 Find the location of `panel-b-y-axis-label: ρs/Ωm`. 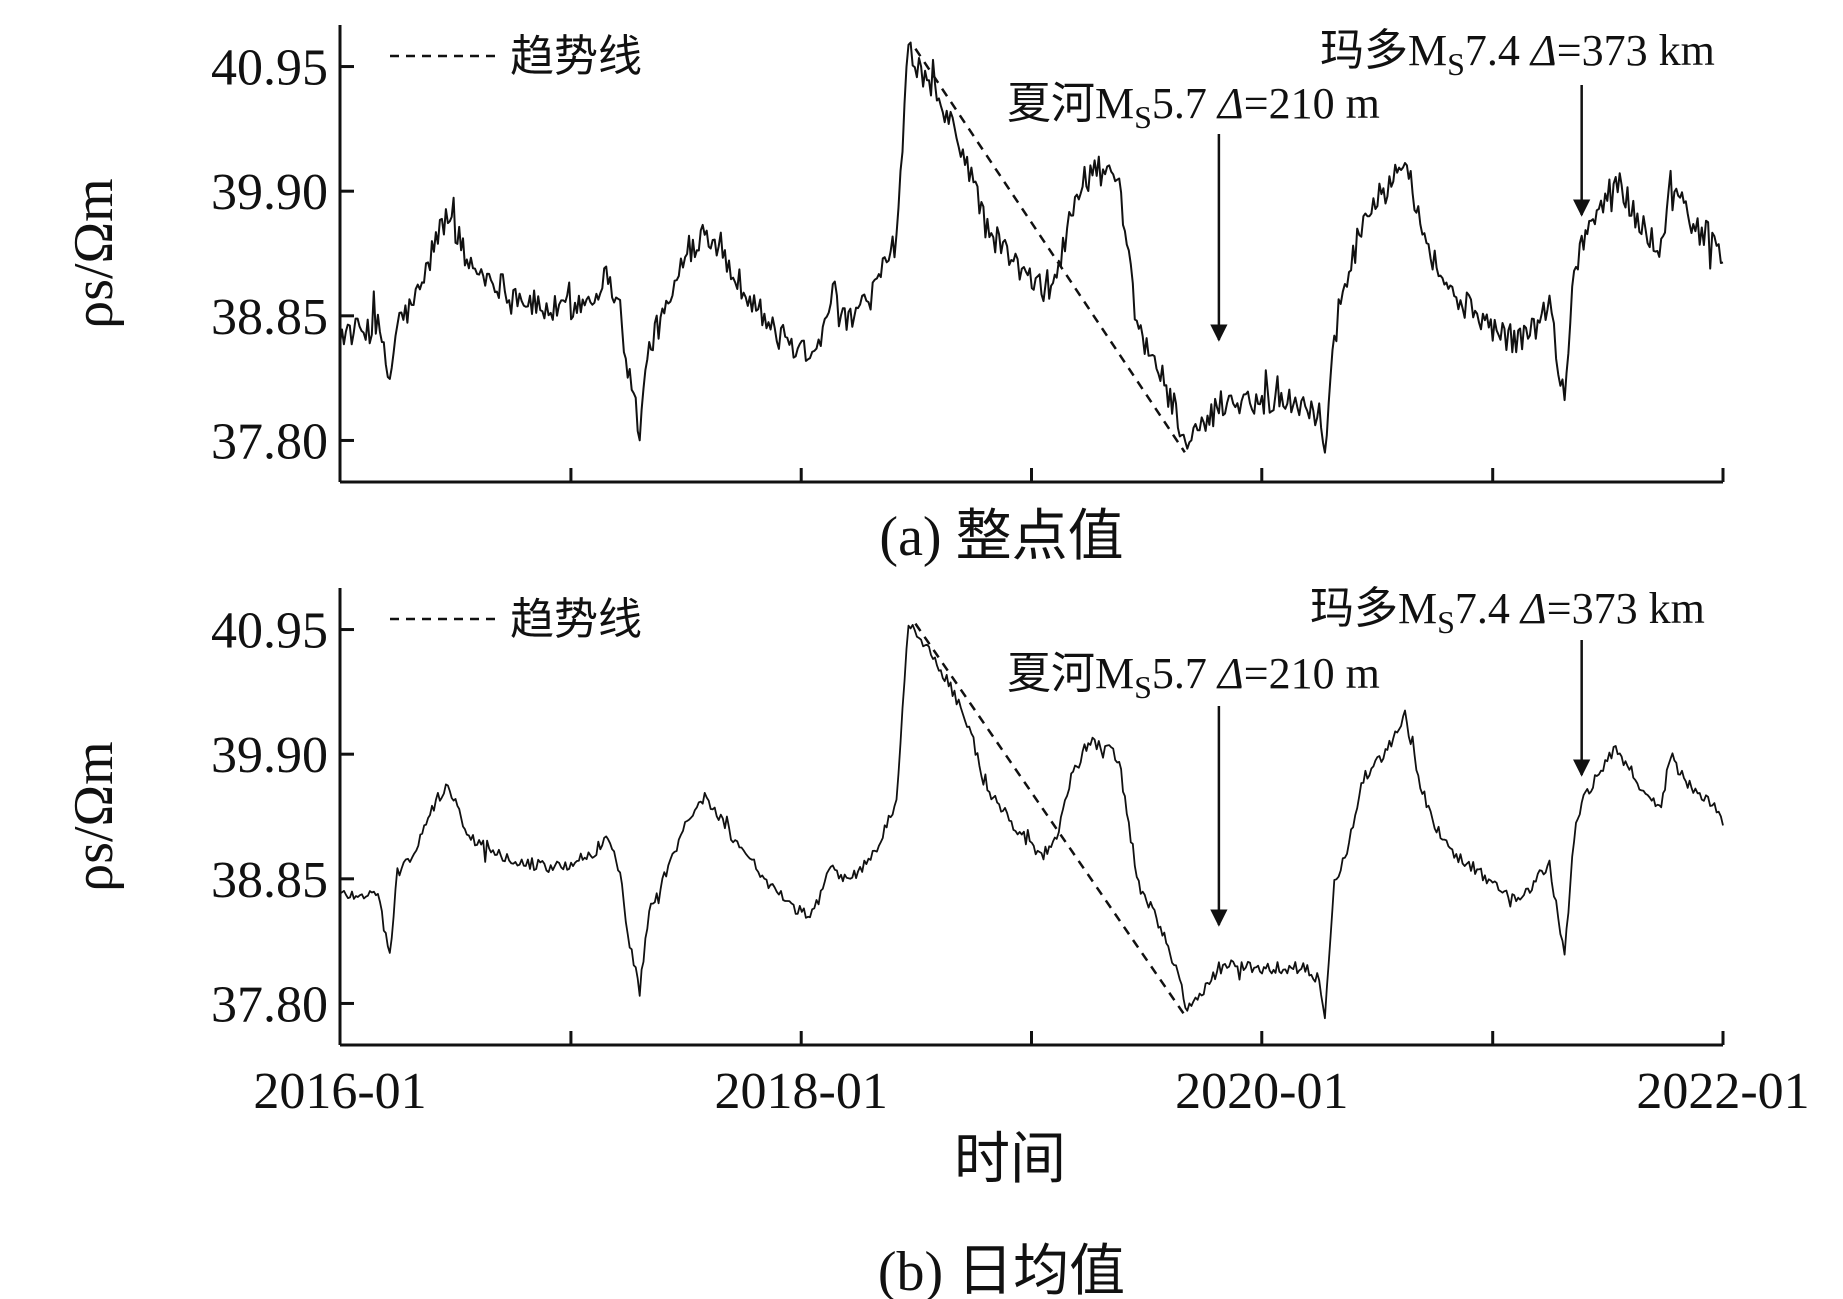

panel-b-y-axis-label: ρs/Ωm is located at coordinates (94, 816).